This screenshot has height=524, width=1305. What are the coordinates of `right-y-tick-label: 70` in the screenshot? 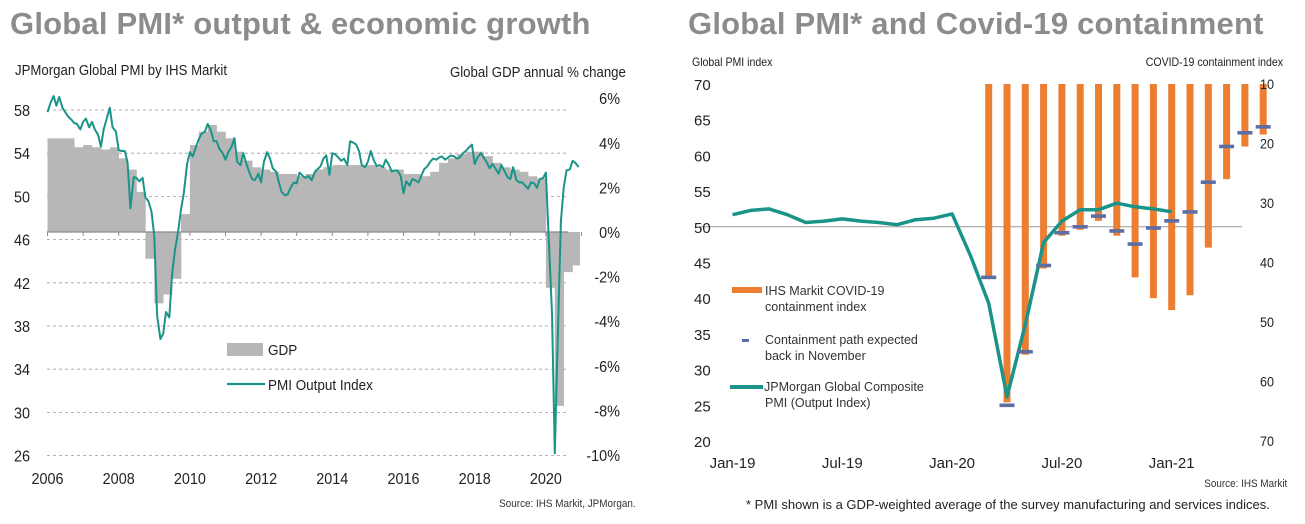 It's located at (1267, 441).